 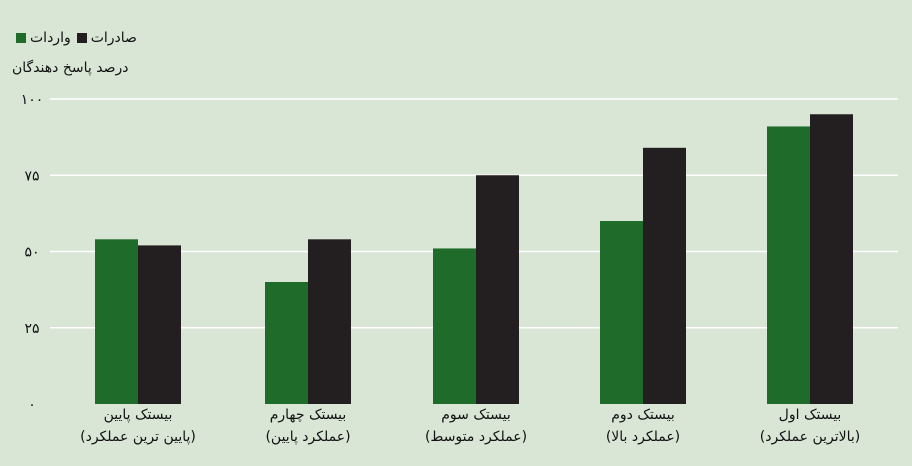 What do you see at coordinates (138, 426) in the screenshot?
I see `x-tick-label: بیستک پایین (پایین ترین عملکرد)` at bounding box center [138, 426].